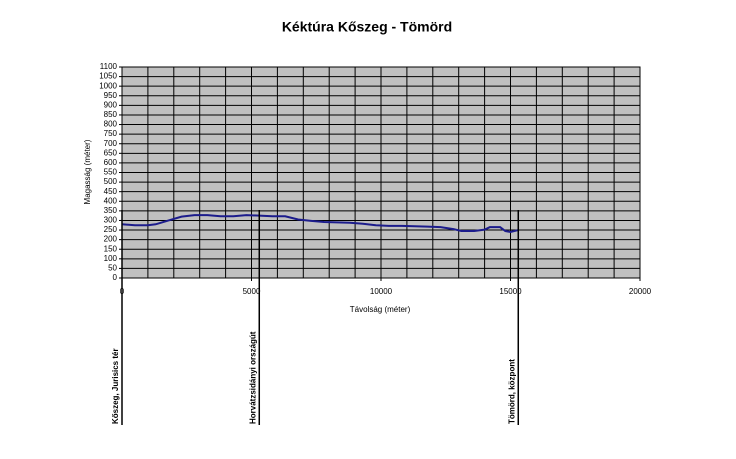 This screenshot has height=459, width=736. I want to click on y-tick-label: 450, so click(111, 191).